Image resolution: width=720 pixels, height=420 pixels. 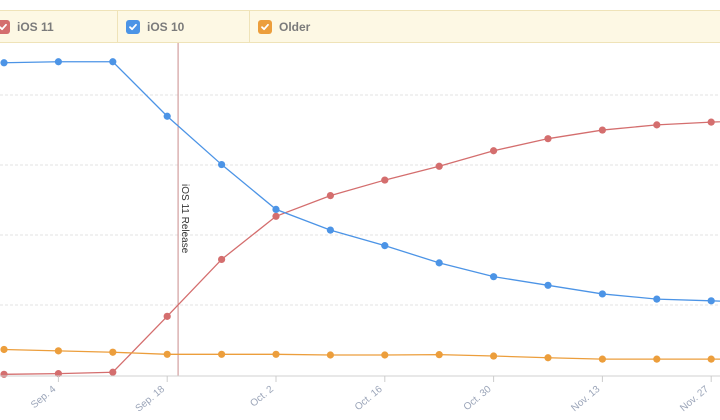 What do you see at coordinates (184, 219) in the screenshot?
I see `release-marker-label: iOS 11 Release` at bounding box center [184, 219].